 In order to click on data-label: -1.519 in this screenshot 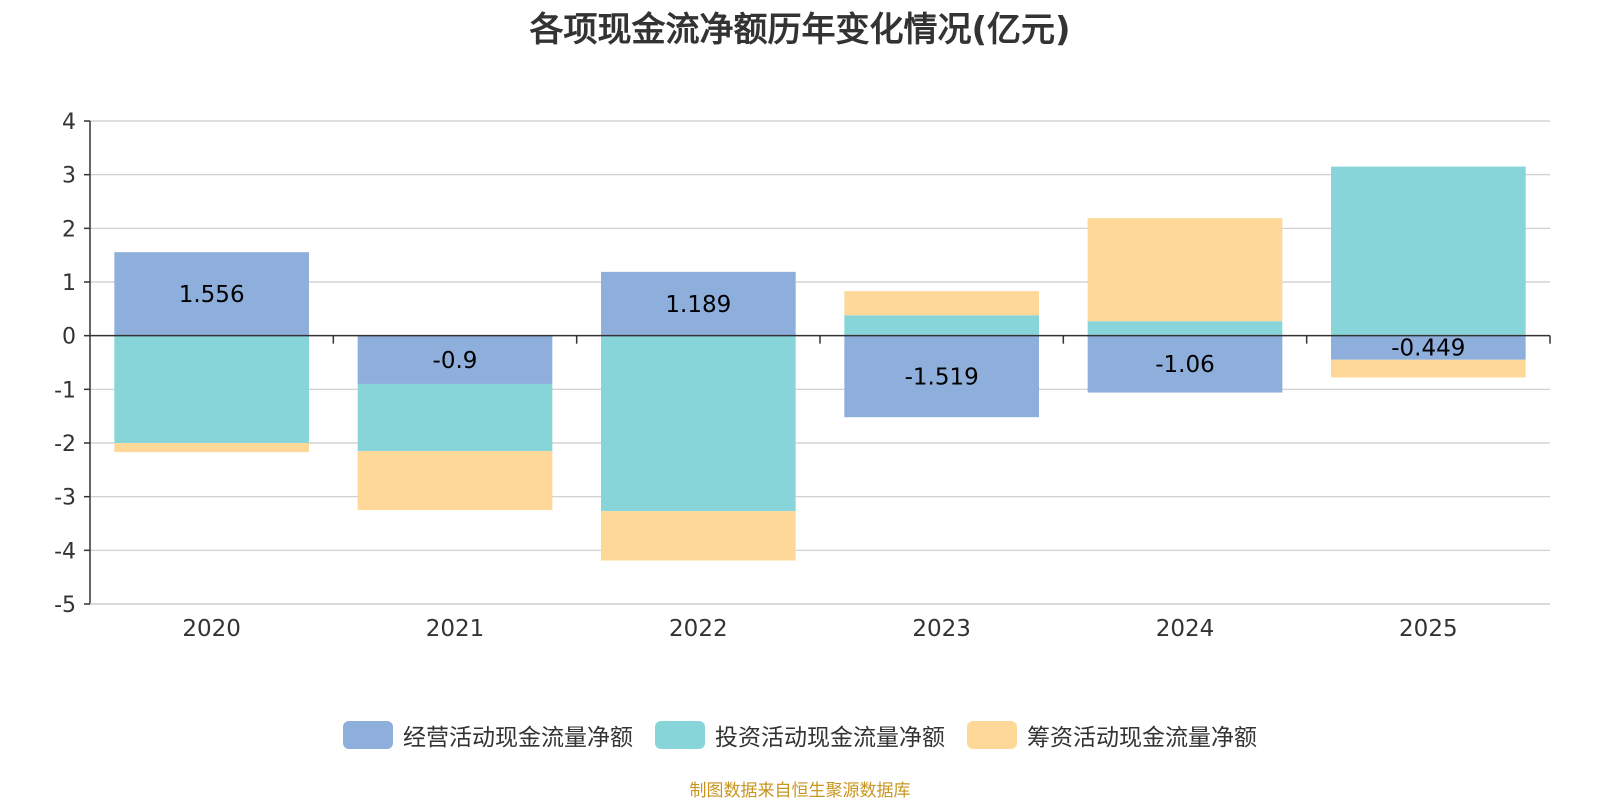, I will do `click(942, 377)`.